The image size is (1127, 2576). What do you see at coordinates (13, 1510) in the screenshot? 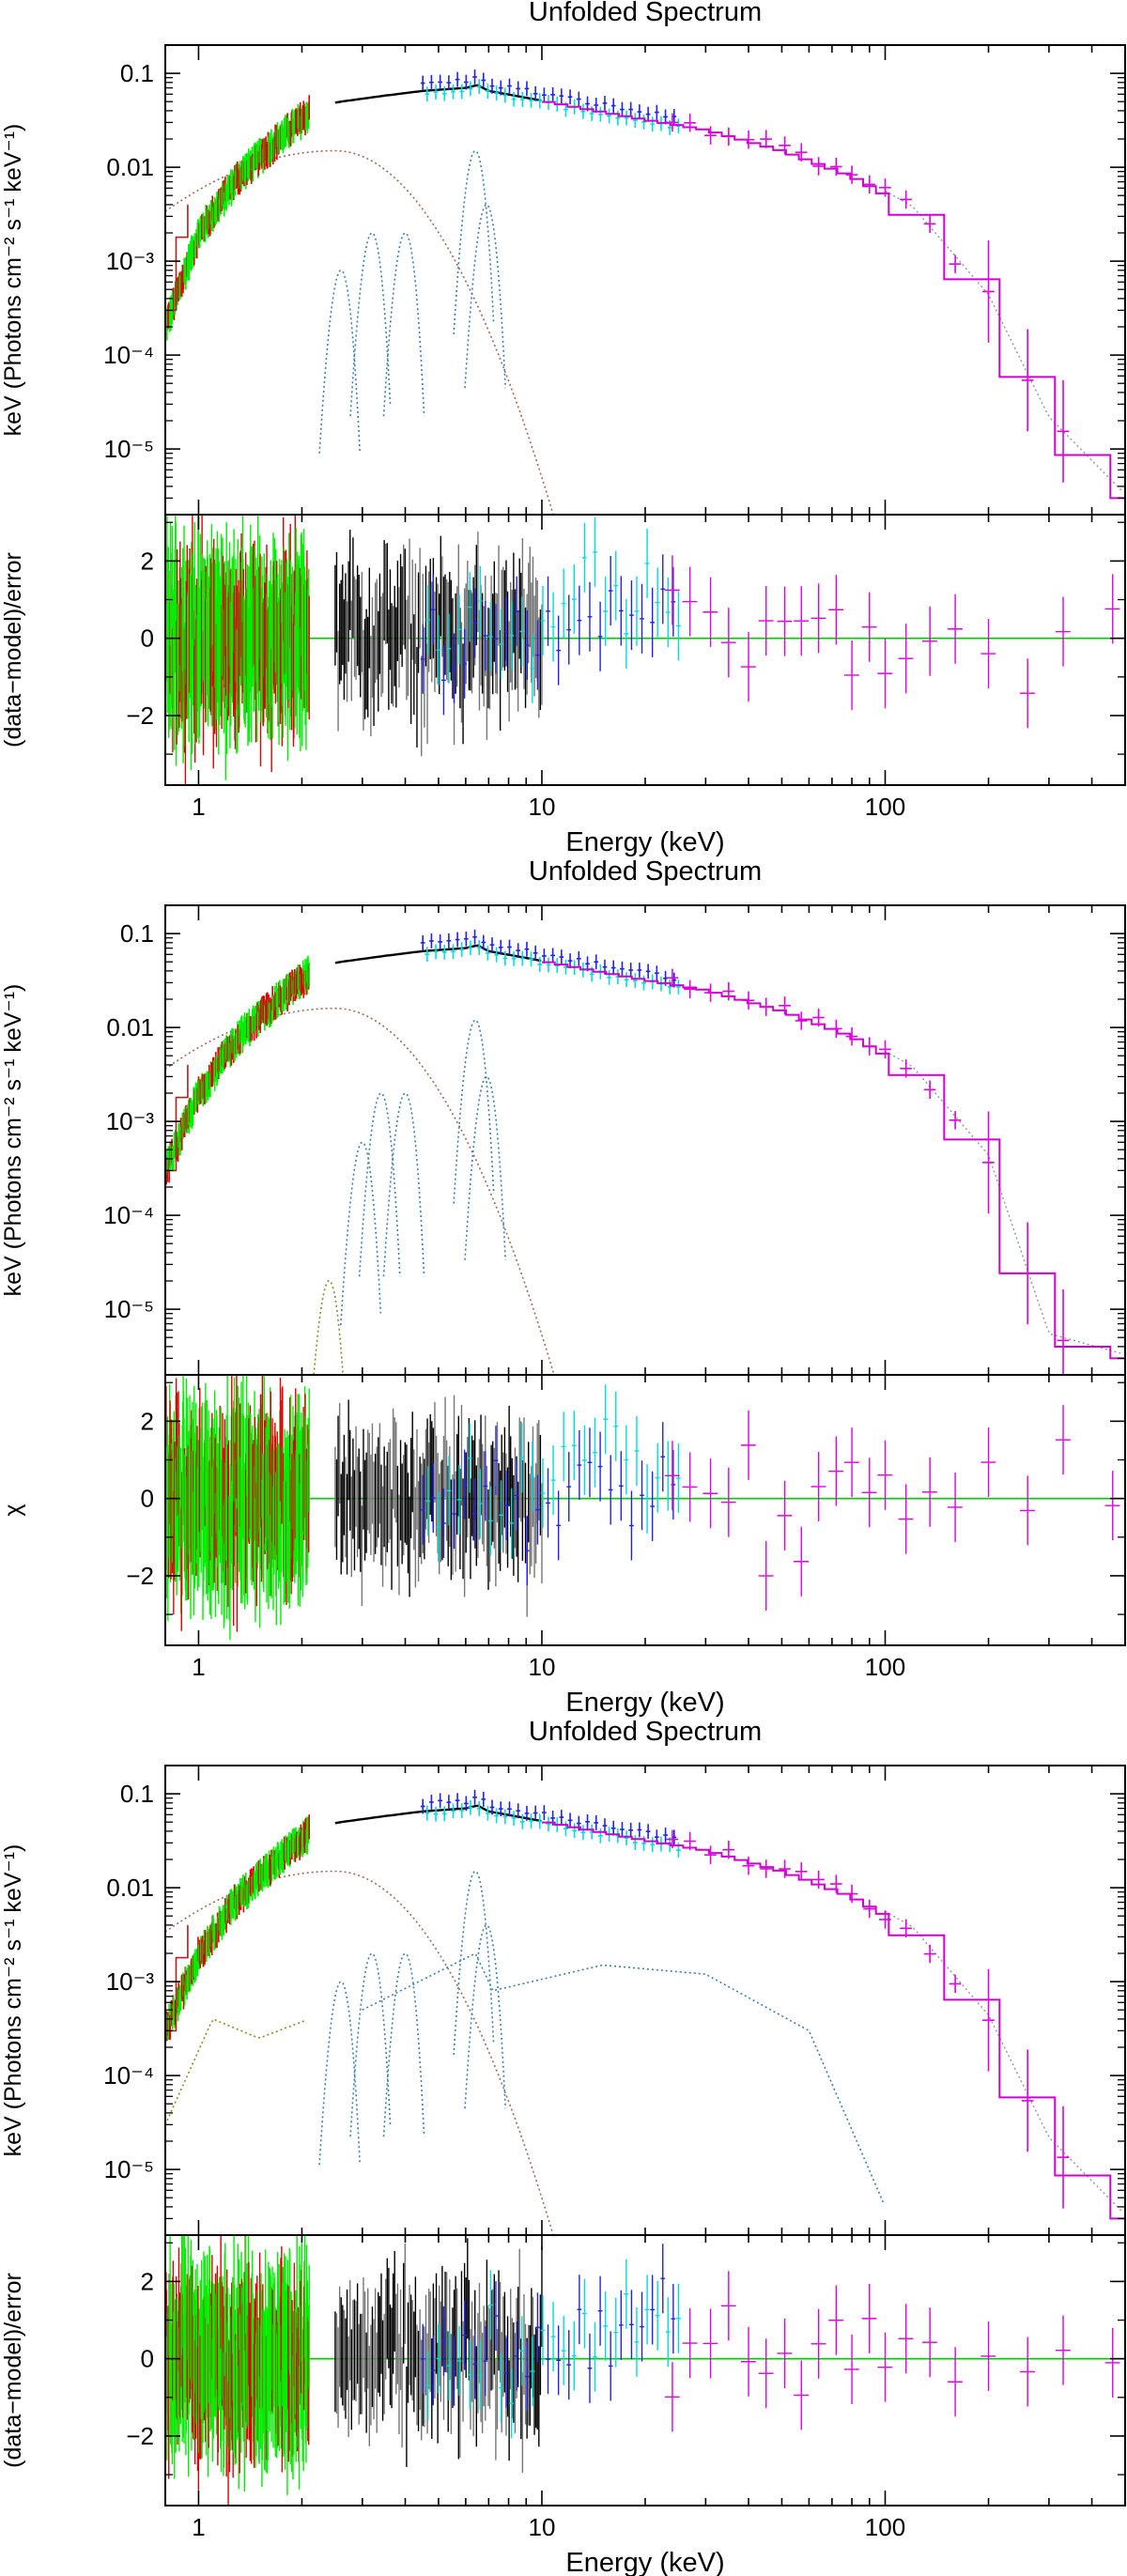
I see `residual-y-axis-label: χ` at bounding box center [13, 1510].